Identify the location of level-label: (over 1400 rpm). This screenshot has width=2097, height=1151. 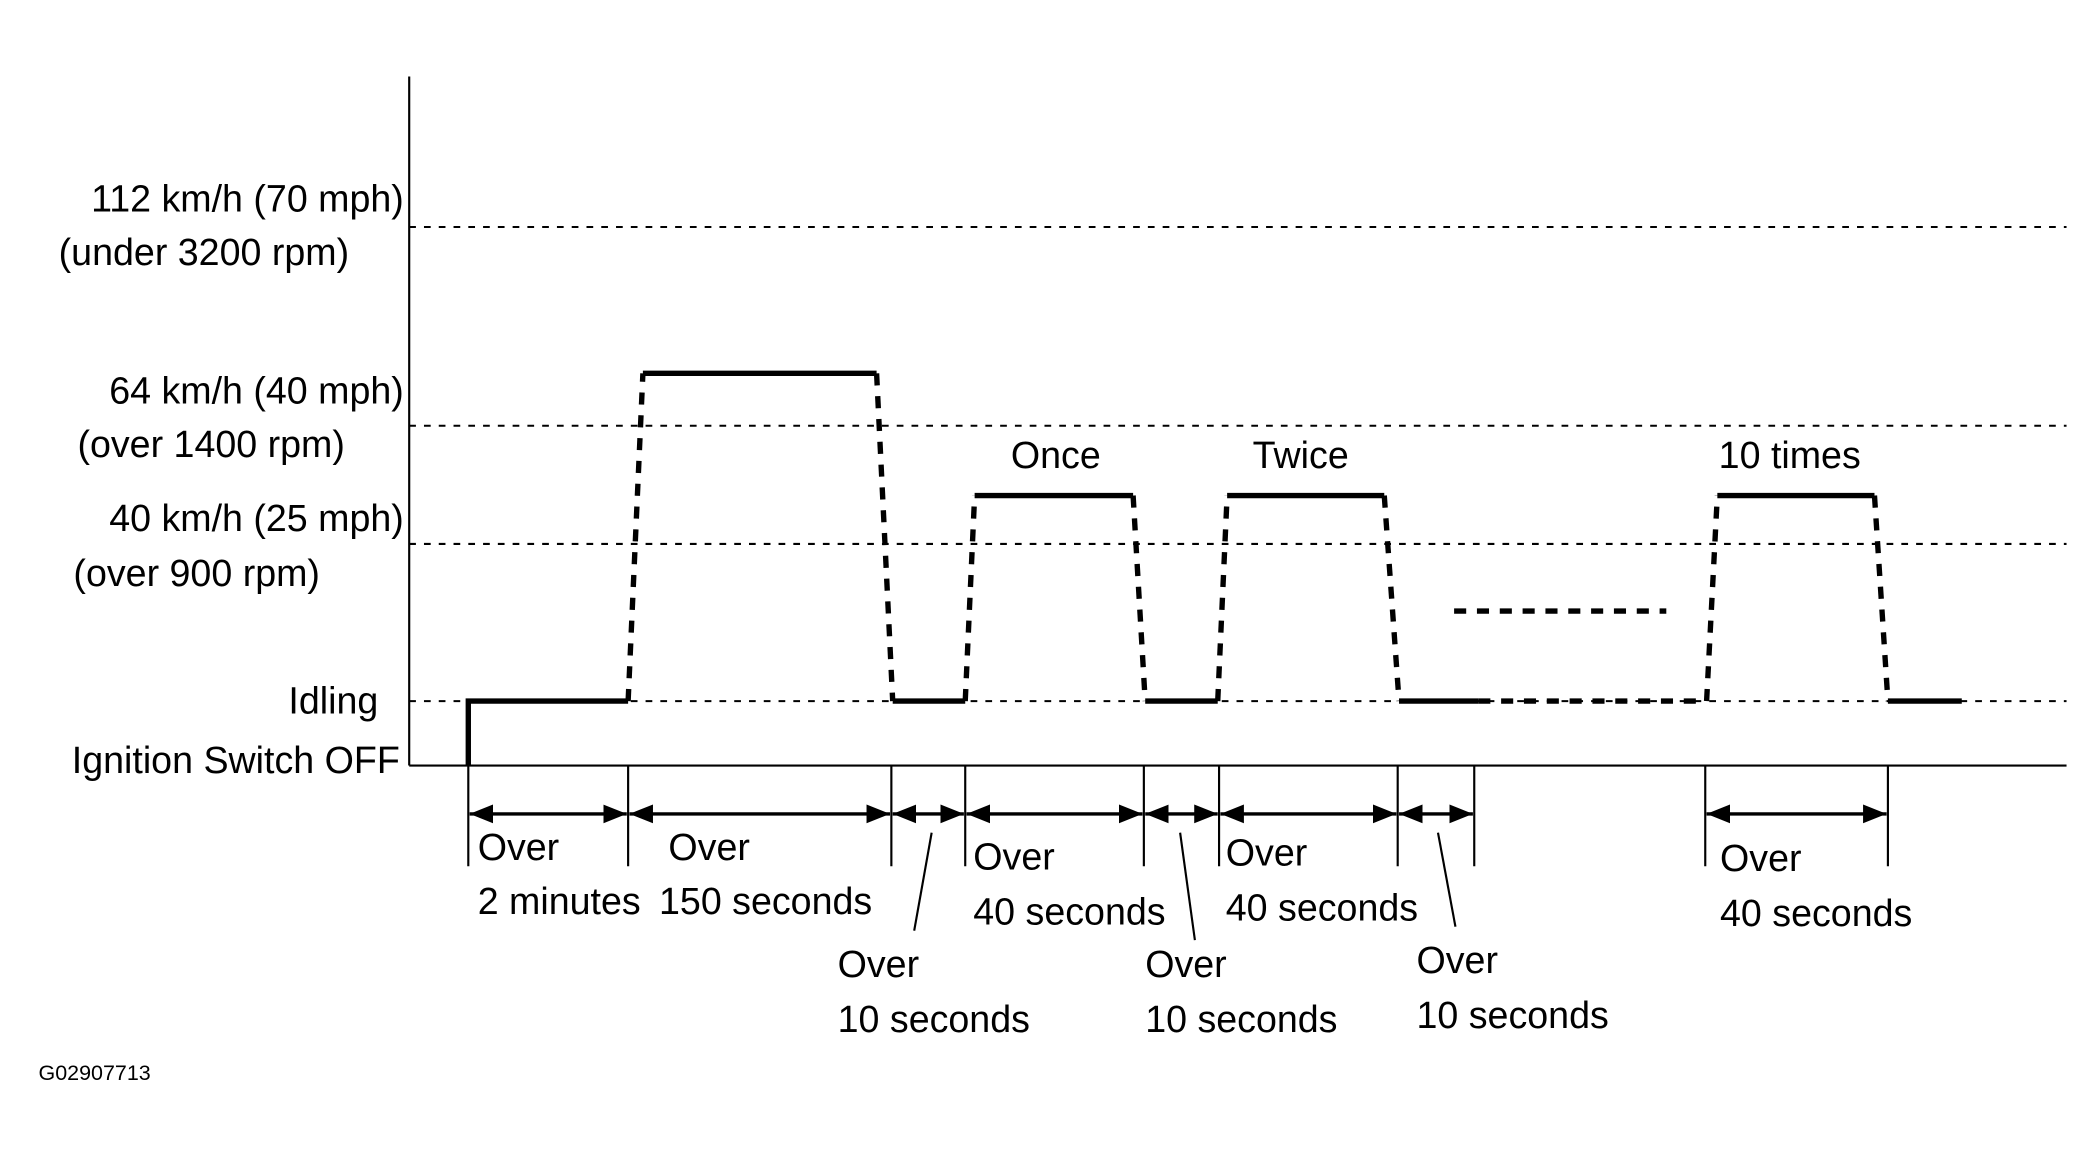
(210, 444).